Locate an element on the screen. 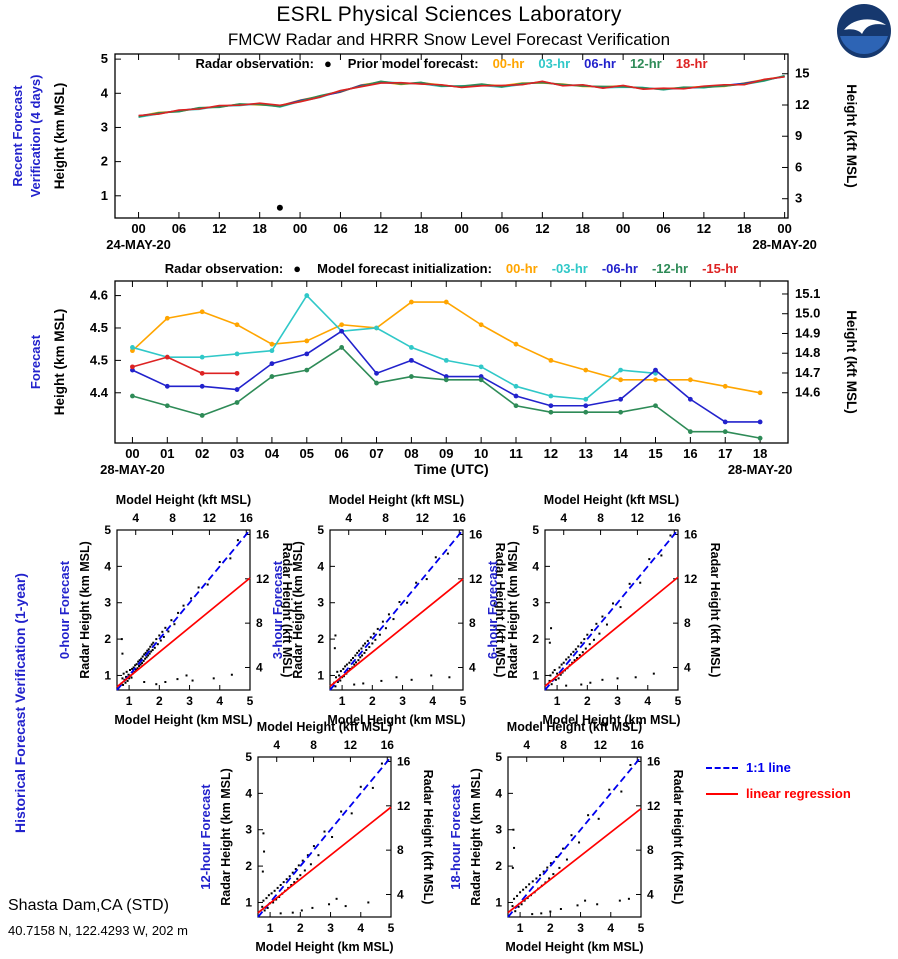 Image resolution: width=898 pixels, height=959 pixels. one-to-one-line is located at coordinates (324, 837).